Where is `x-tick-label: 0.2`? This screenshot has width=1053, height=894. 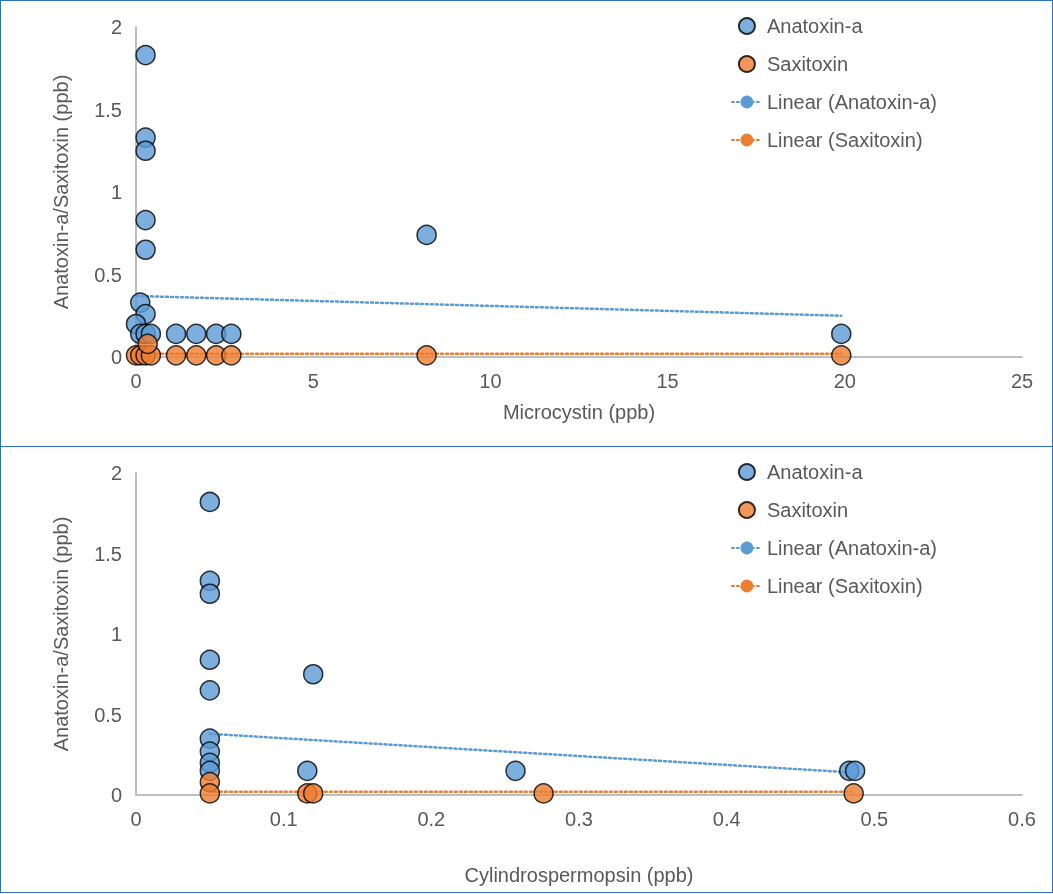 x-tick-label: 0.2 is located at coordinates (431, 819).